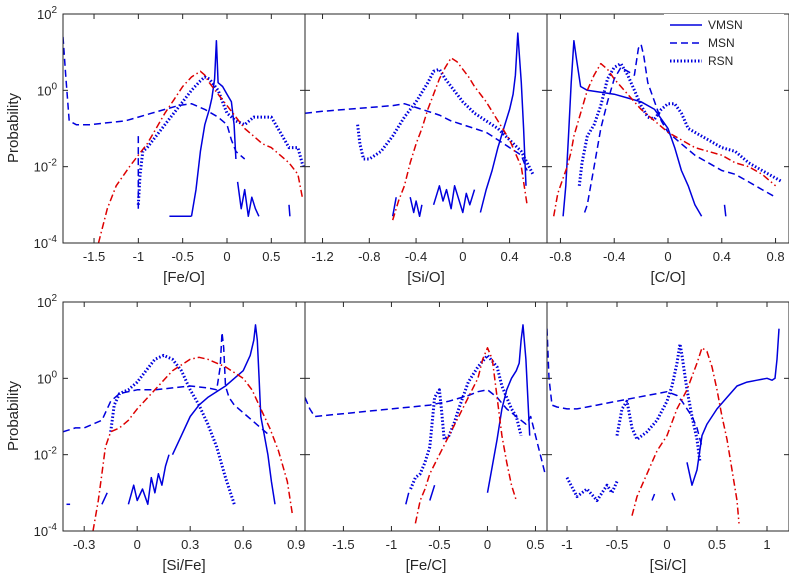  I want to click on panel-5: -1.5 -1 -0.5 0 0.5 [Fe/C], so click(426, 437).